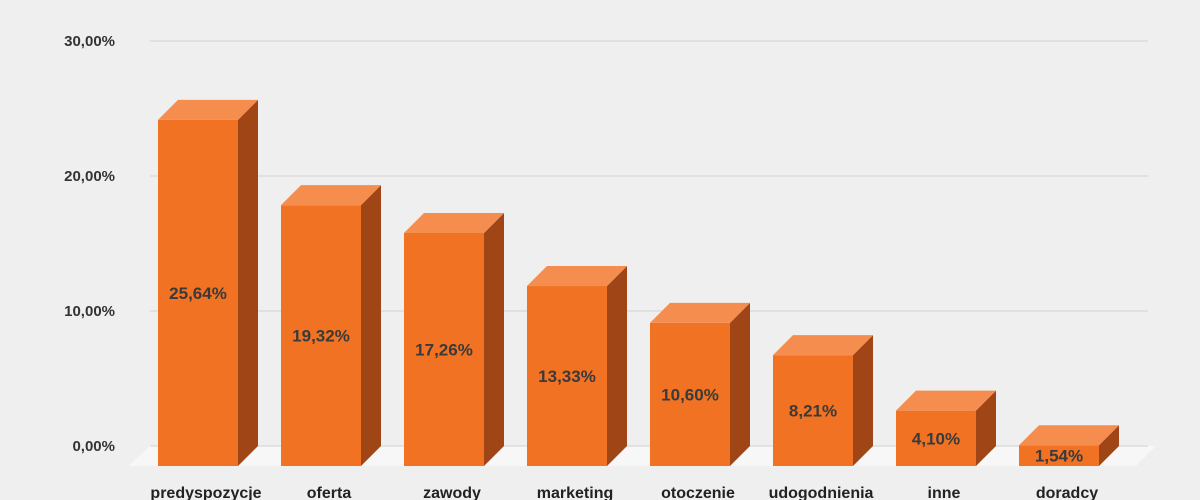 This screenshot has width=1200, height=500. What do you see at coordinates (89, 244) in the screenshot?
I see `y-axis: 0,00% 10,00% 20,00% 30,00%` at bounding box center [89, 244].